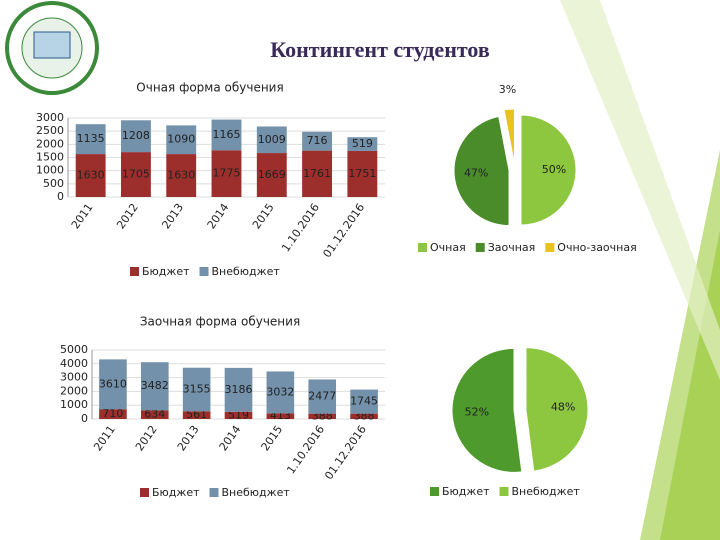 This screenshot has width=720, height=540. What do you see at coordinates (50, 117) in the screenshot?
I see `y-tick-label: 3000` at bounding box center [50, 117].